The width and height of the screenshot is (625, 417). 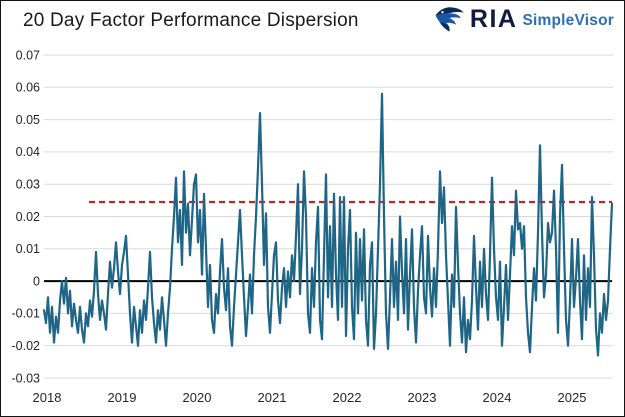 What do you see at coordinates (28, 217) in the screenshot?
I see `y-tick-label: 0.02` at bounding box center [28, 217].